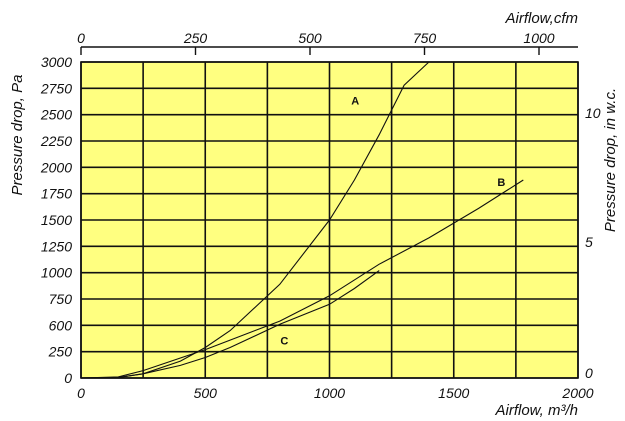 The image size is (625, 421). What do you see at coordinates (284, 341) in the screenshot?
I see `curve-label-c: C` at bounding box center [284, 341].